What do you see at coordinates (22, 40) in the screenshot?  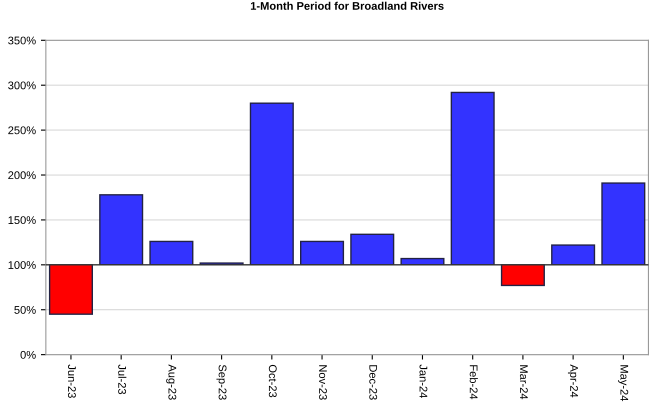 I see `y-tick-label: 350%` at bounding box center [22, 40].